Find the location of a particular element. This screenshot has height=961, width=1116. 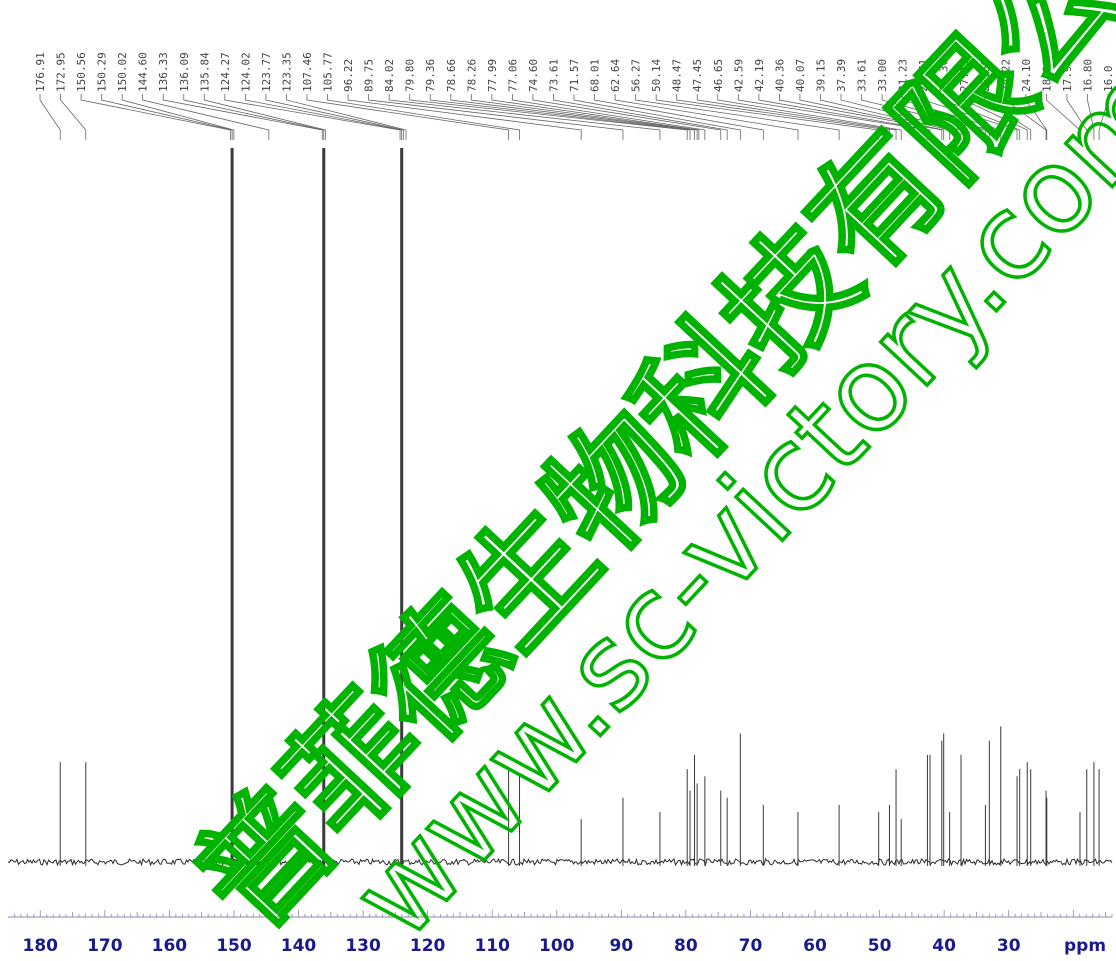

peak-label: 144.60 is located at coordinates (143, 72).